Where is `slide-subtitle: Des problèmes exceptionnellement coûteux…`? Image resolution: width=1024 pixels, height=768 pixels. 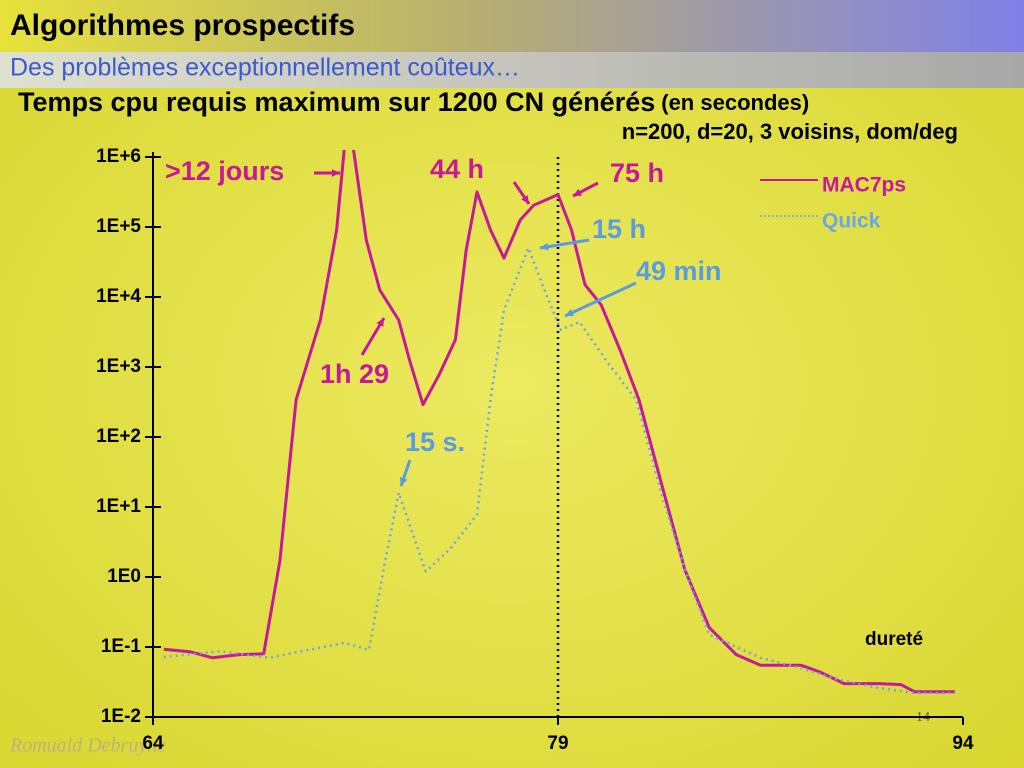
slide-subtitle: Des problèmes exceptionnellement coûteux… is located at coordinates (265, 68).